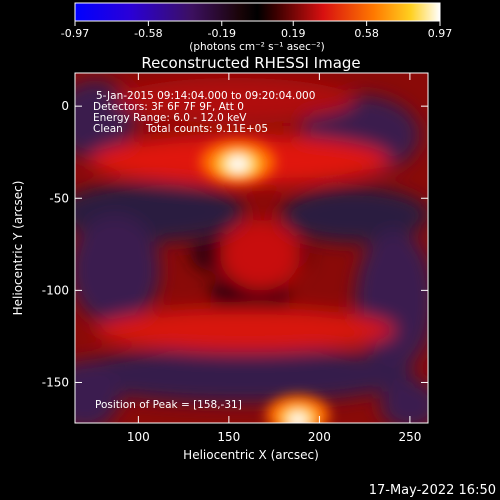  What do you see at coordinates (440, 33) in the screenshot?
I see `colorbar-tick-label: 0.97` at bounding box center [440, 33].